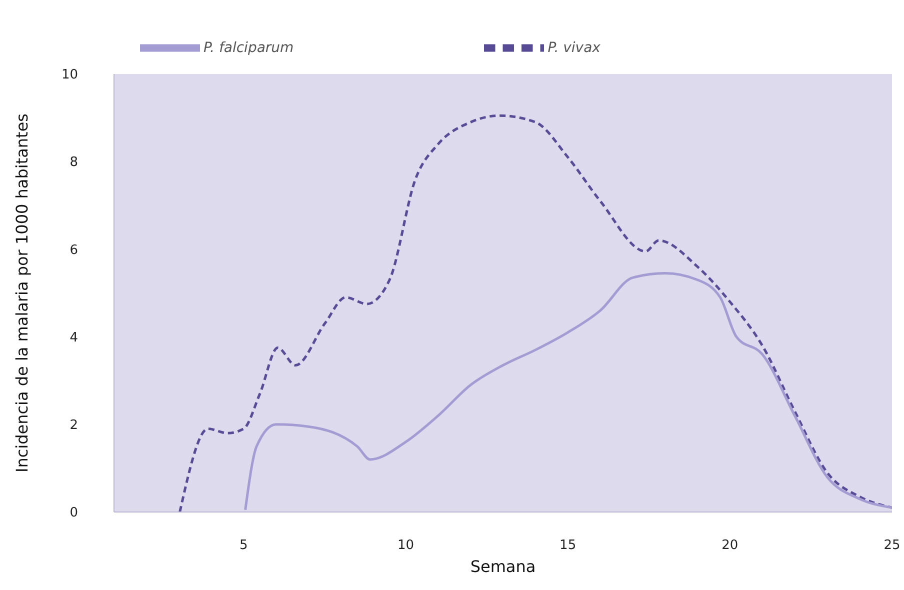  Describe the element at coordinates (22, 293) in the screenshot. I see `y-axis-title: Incidencia de la malaria por 1000 habitantes` at that location.